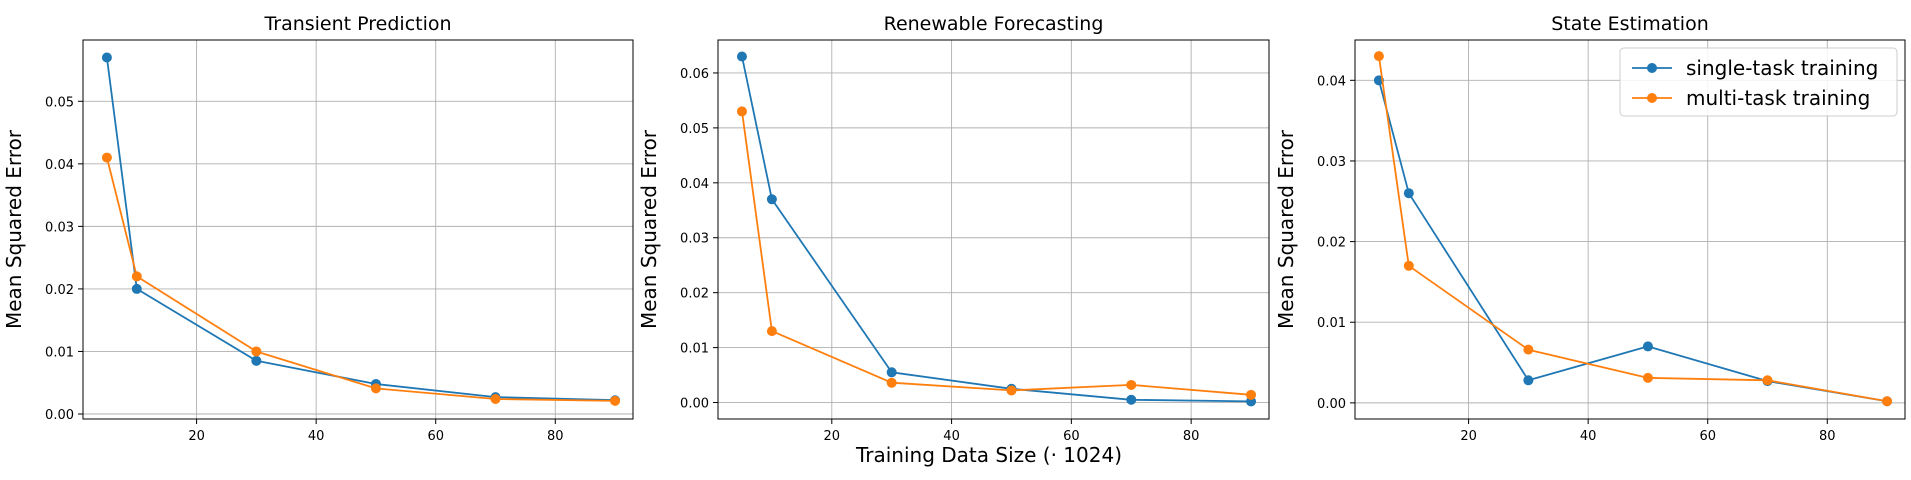 This screenshot has height=480, width=1911. What do you see at coordinates (1652, 98) in the screenshot?
I see `legend-marker-multi` at bounding box center [1652, 98].